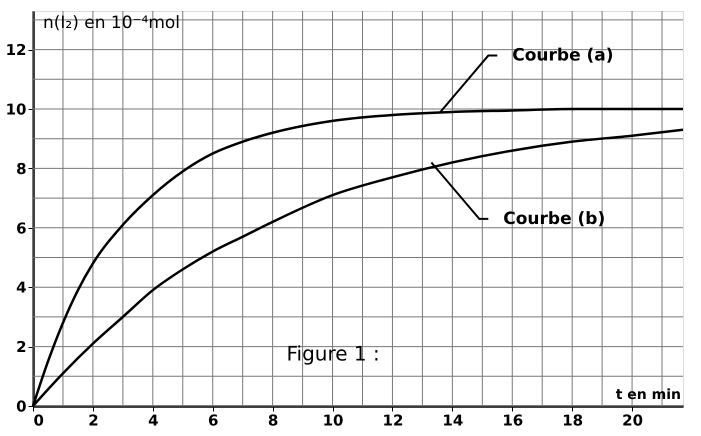 This screenshot has height=436, width=701. Describe the element at coordinates (21, 169) in the screenshot. I see `y-tick-label: 8` at that location.